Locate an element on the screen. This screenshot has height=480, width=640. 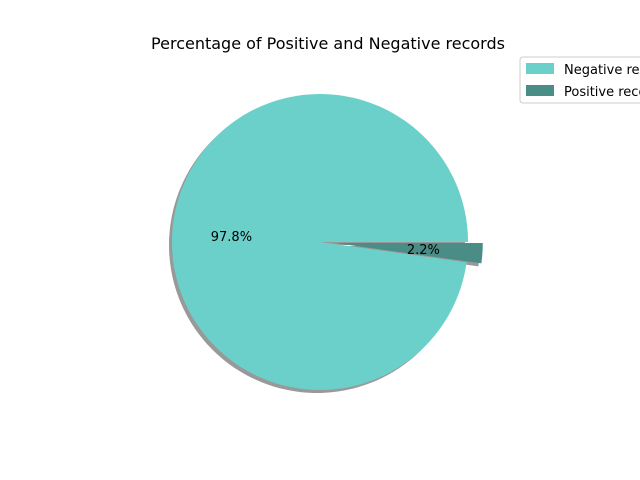
percentage-labels: 97.8% 2.2% is located at coordinates (325, 244).